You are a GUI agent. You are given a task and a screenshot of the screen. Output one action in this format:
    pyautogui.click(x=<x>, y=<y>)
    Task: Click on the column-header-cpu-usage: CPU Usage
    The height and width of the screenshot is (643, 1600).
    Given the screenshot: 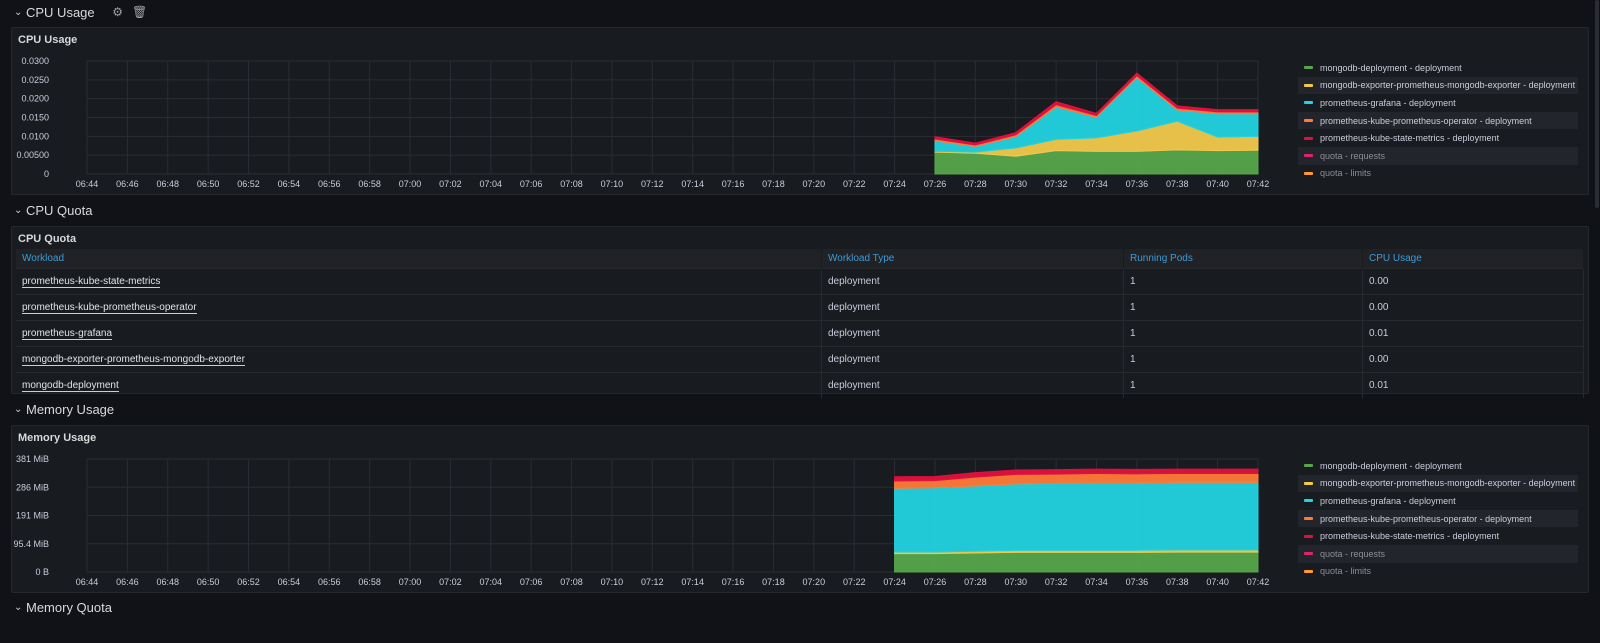 What is the action you would take?
    pyautogui.click(x=1473, y=259)
    